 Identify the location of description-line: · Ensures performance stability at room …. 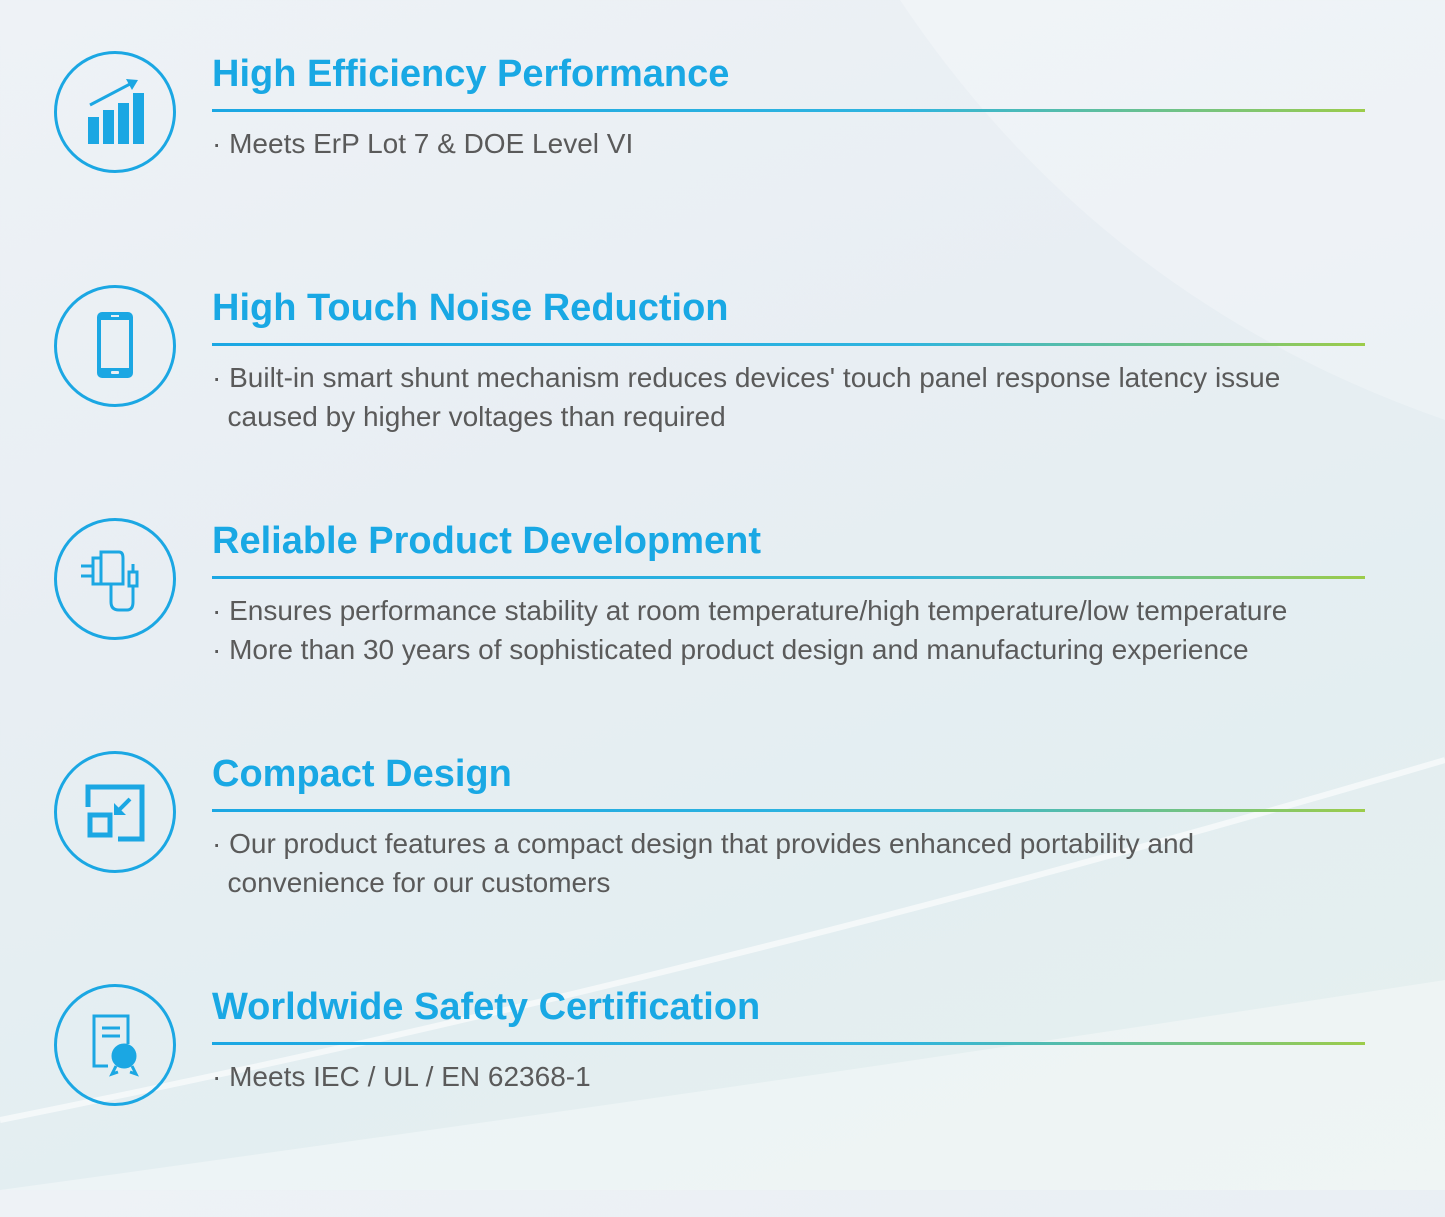
(750, 610).